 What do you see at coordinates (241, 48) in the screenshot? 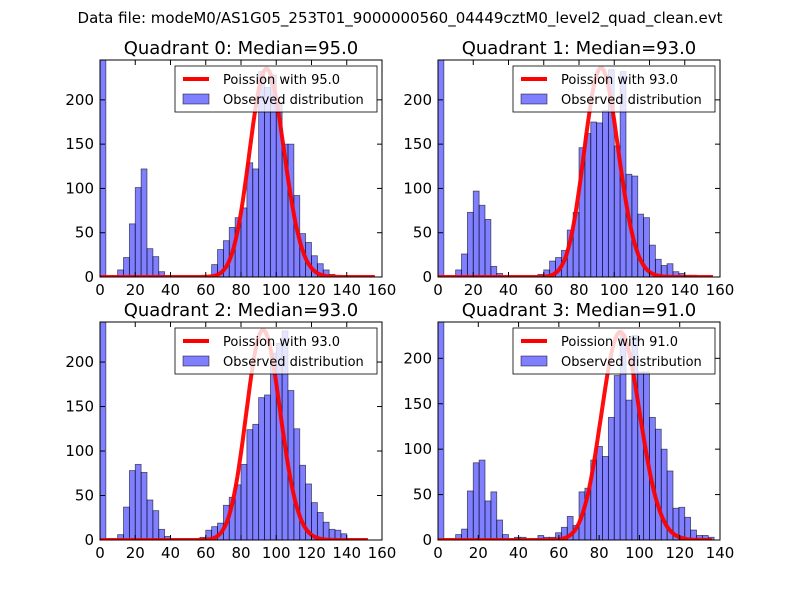
I see `subplot-title: Quadrant 0: Median=95.0` at bounding box center [241, 48].